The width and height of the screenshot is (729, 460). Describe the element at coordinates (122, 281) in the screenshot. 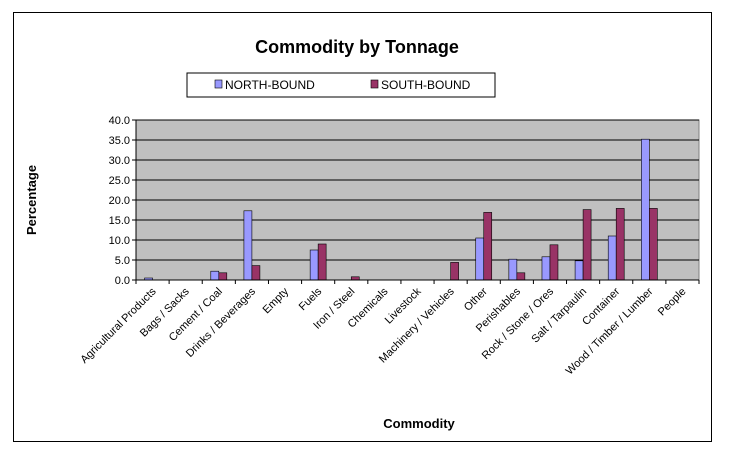

I see `y-tick-label: 0.0` at that location.